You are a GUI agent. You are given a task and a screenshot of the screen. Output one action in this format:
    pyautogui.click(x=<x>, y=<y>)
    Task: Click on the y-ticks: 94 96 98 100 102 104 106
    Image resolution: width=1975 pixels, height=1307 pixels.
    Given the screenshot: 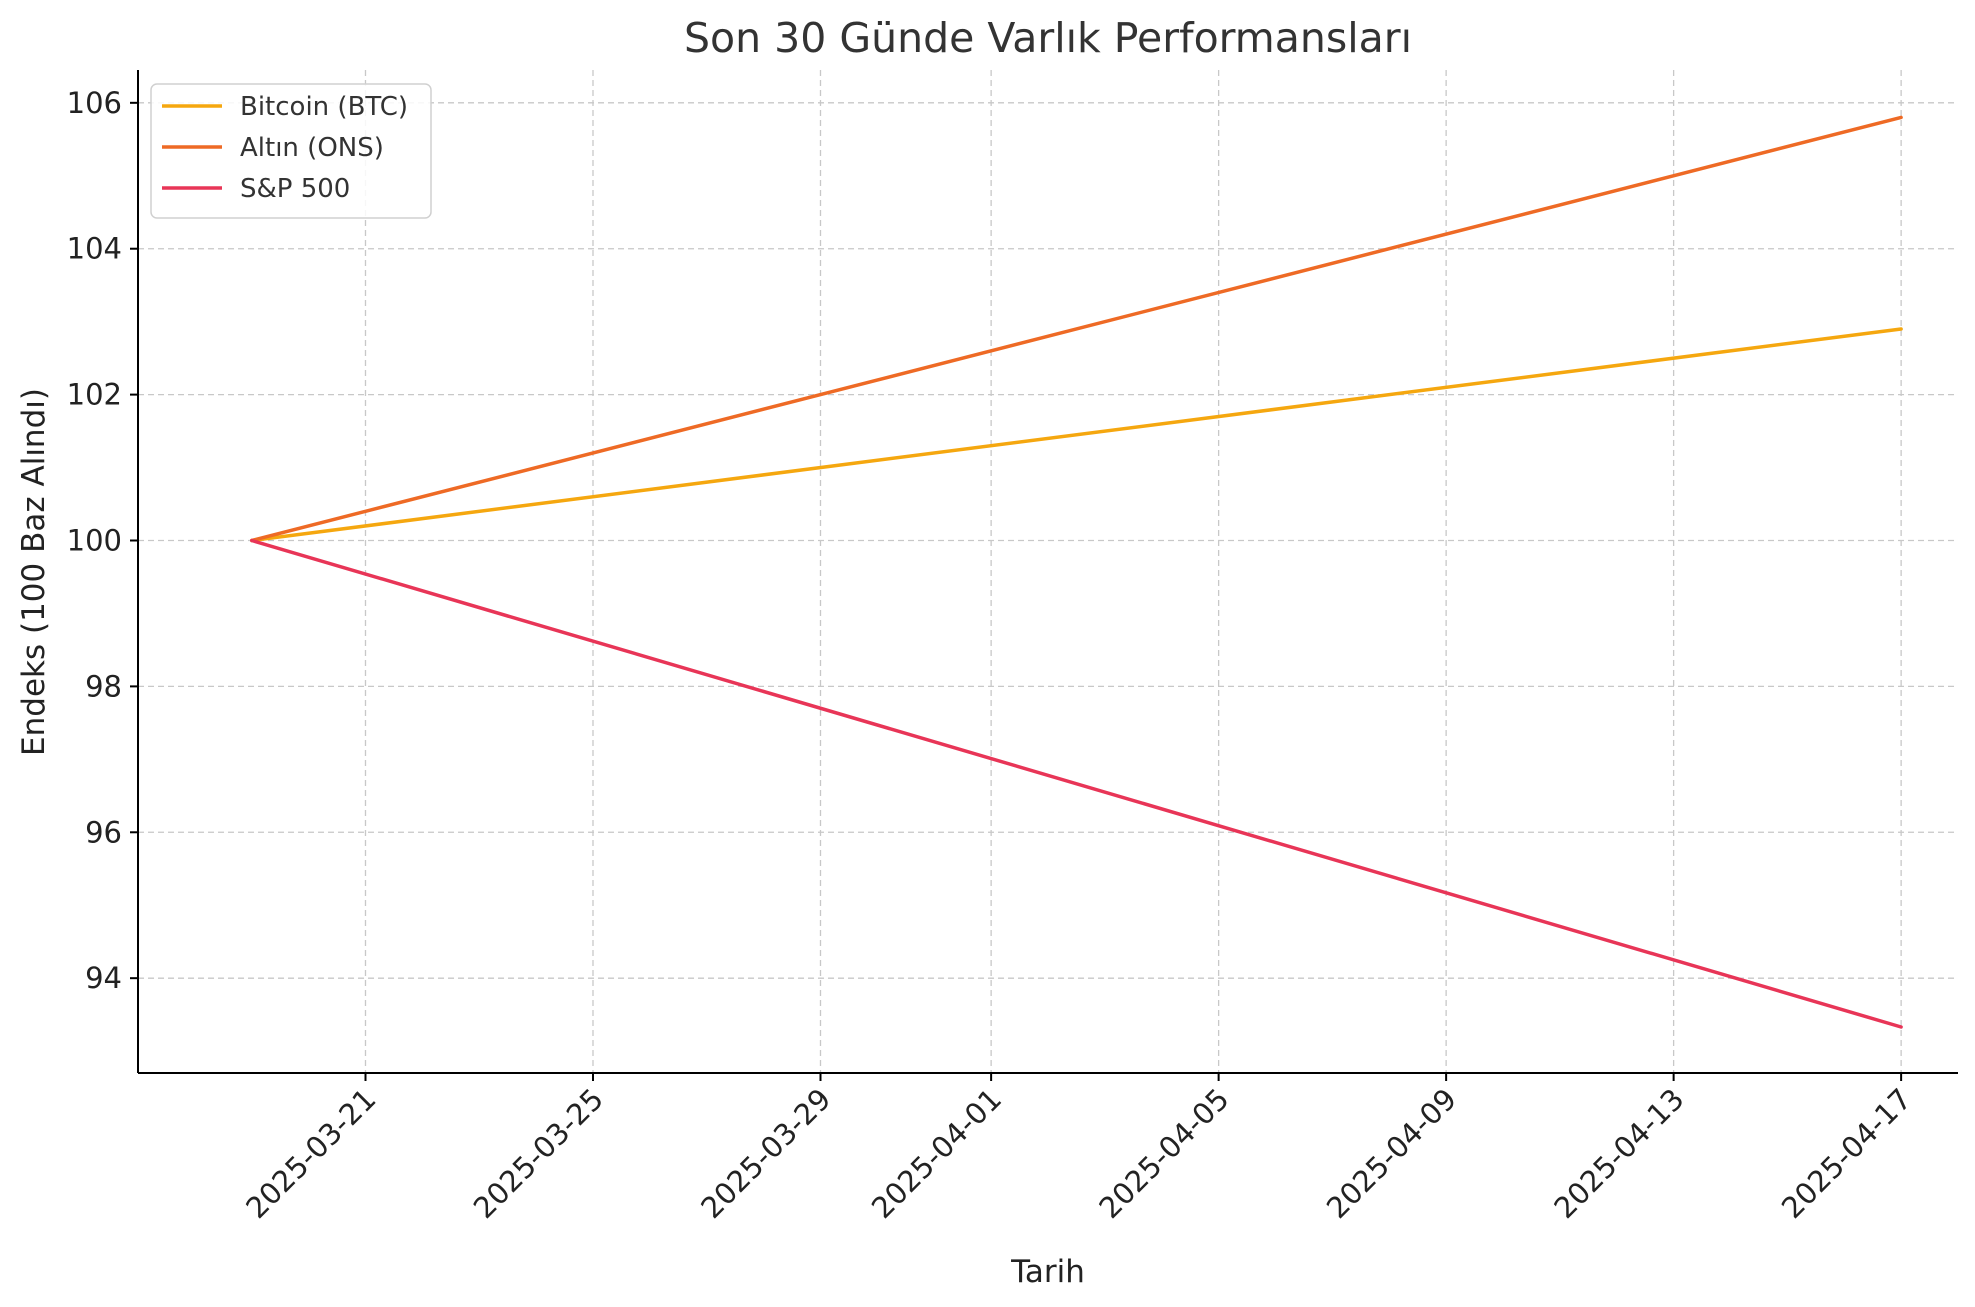 What is the action you would take?
    pyautogui.click(x=102, y=540)
    